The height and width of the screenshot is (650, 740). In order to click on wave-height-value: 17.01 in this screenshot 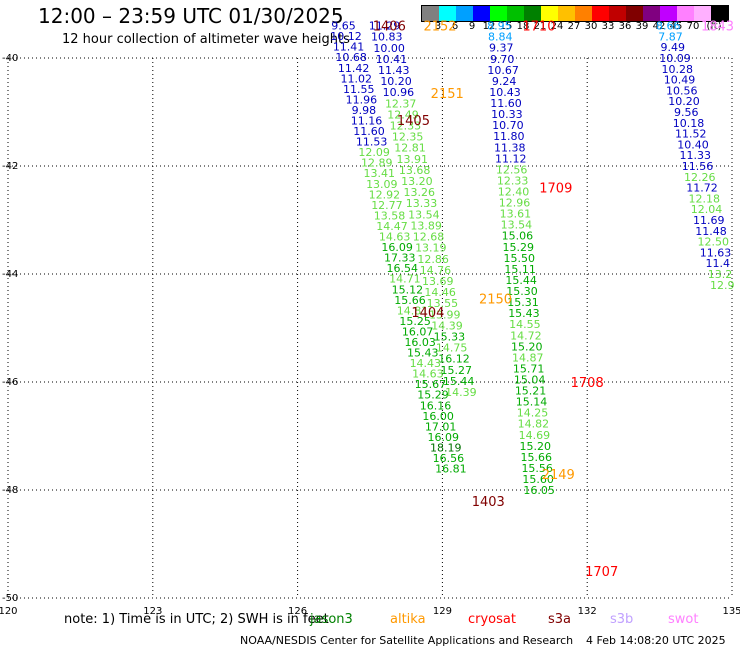, I will do `click(441, 426)`.